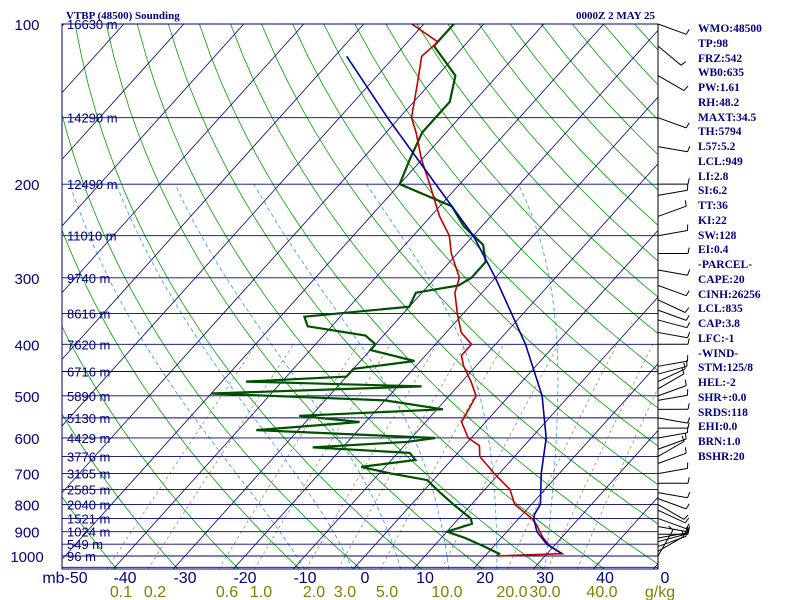 The width and height of the screenshot is (800, 600). I want to click on index-item: LCL:835, so click(720, 309).